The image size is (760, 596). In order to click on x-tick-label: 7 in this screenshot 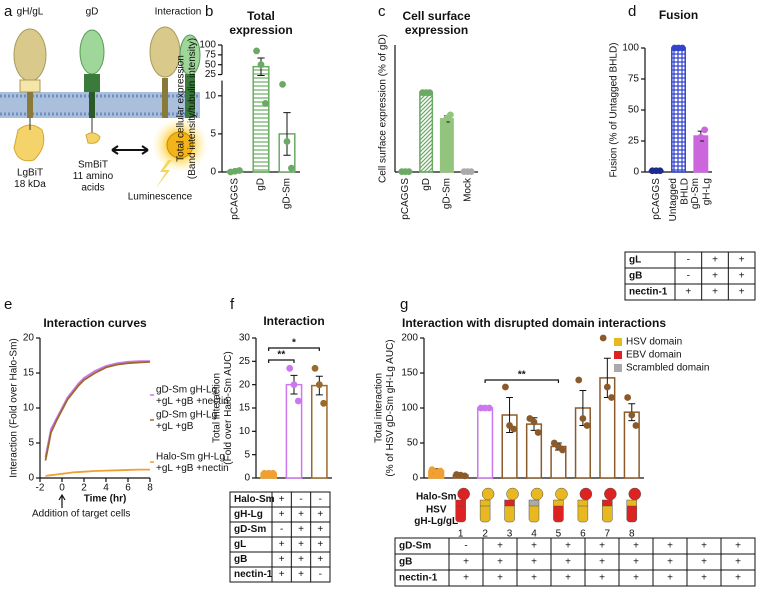, I will do `click(608, 534)`.